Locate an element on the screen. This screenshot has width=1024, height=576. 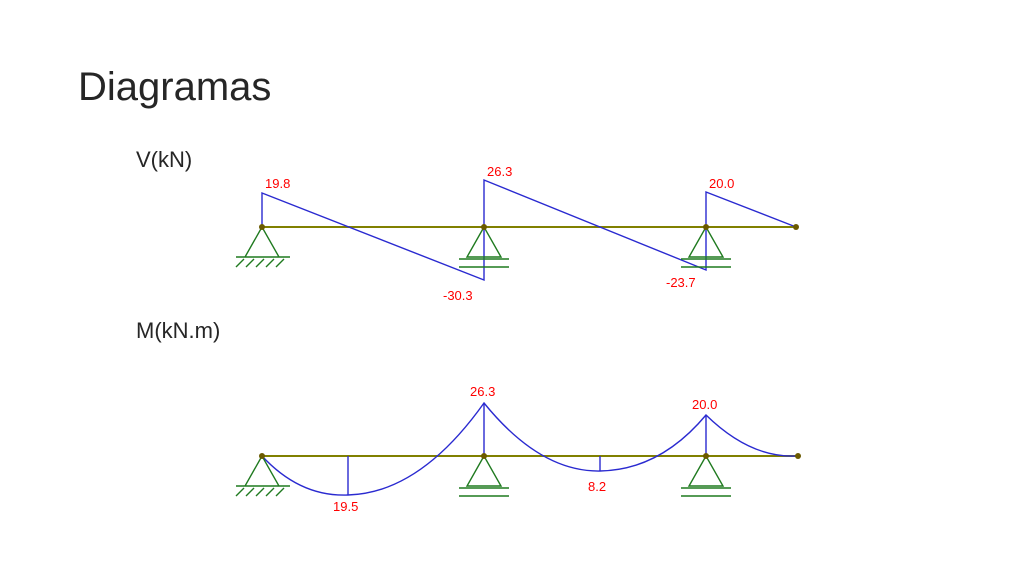
shear-diagram: 19.8 26.3 20.0 -30.3 -23.7 is located at coordinates (517, 233).